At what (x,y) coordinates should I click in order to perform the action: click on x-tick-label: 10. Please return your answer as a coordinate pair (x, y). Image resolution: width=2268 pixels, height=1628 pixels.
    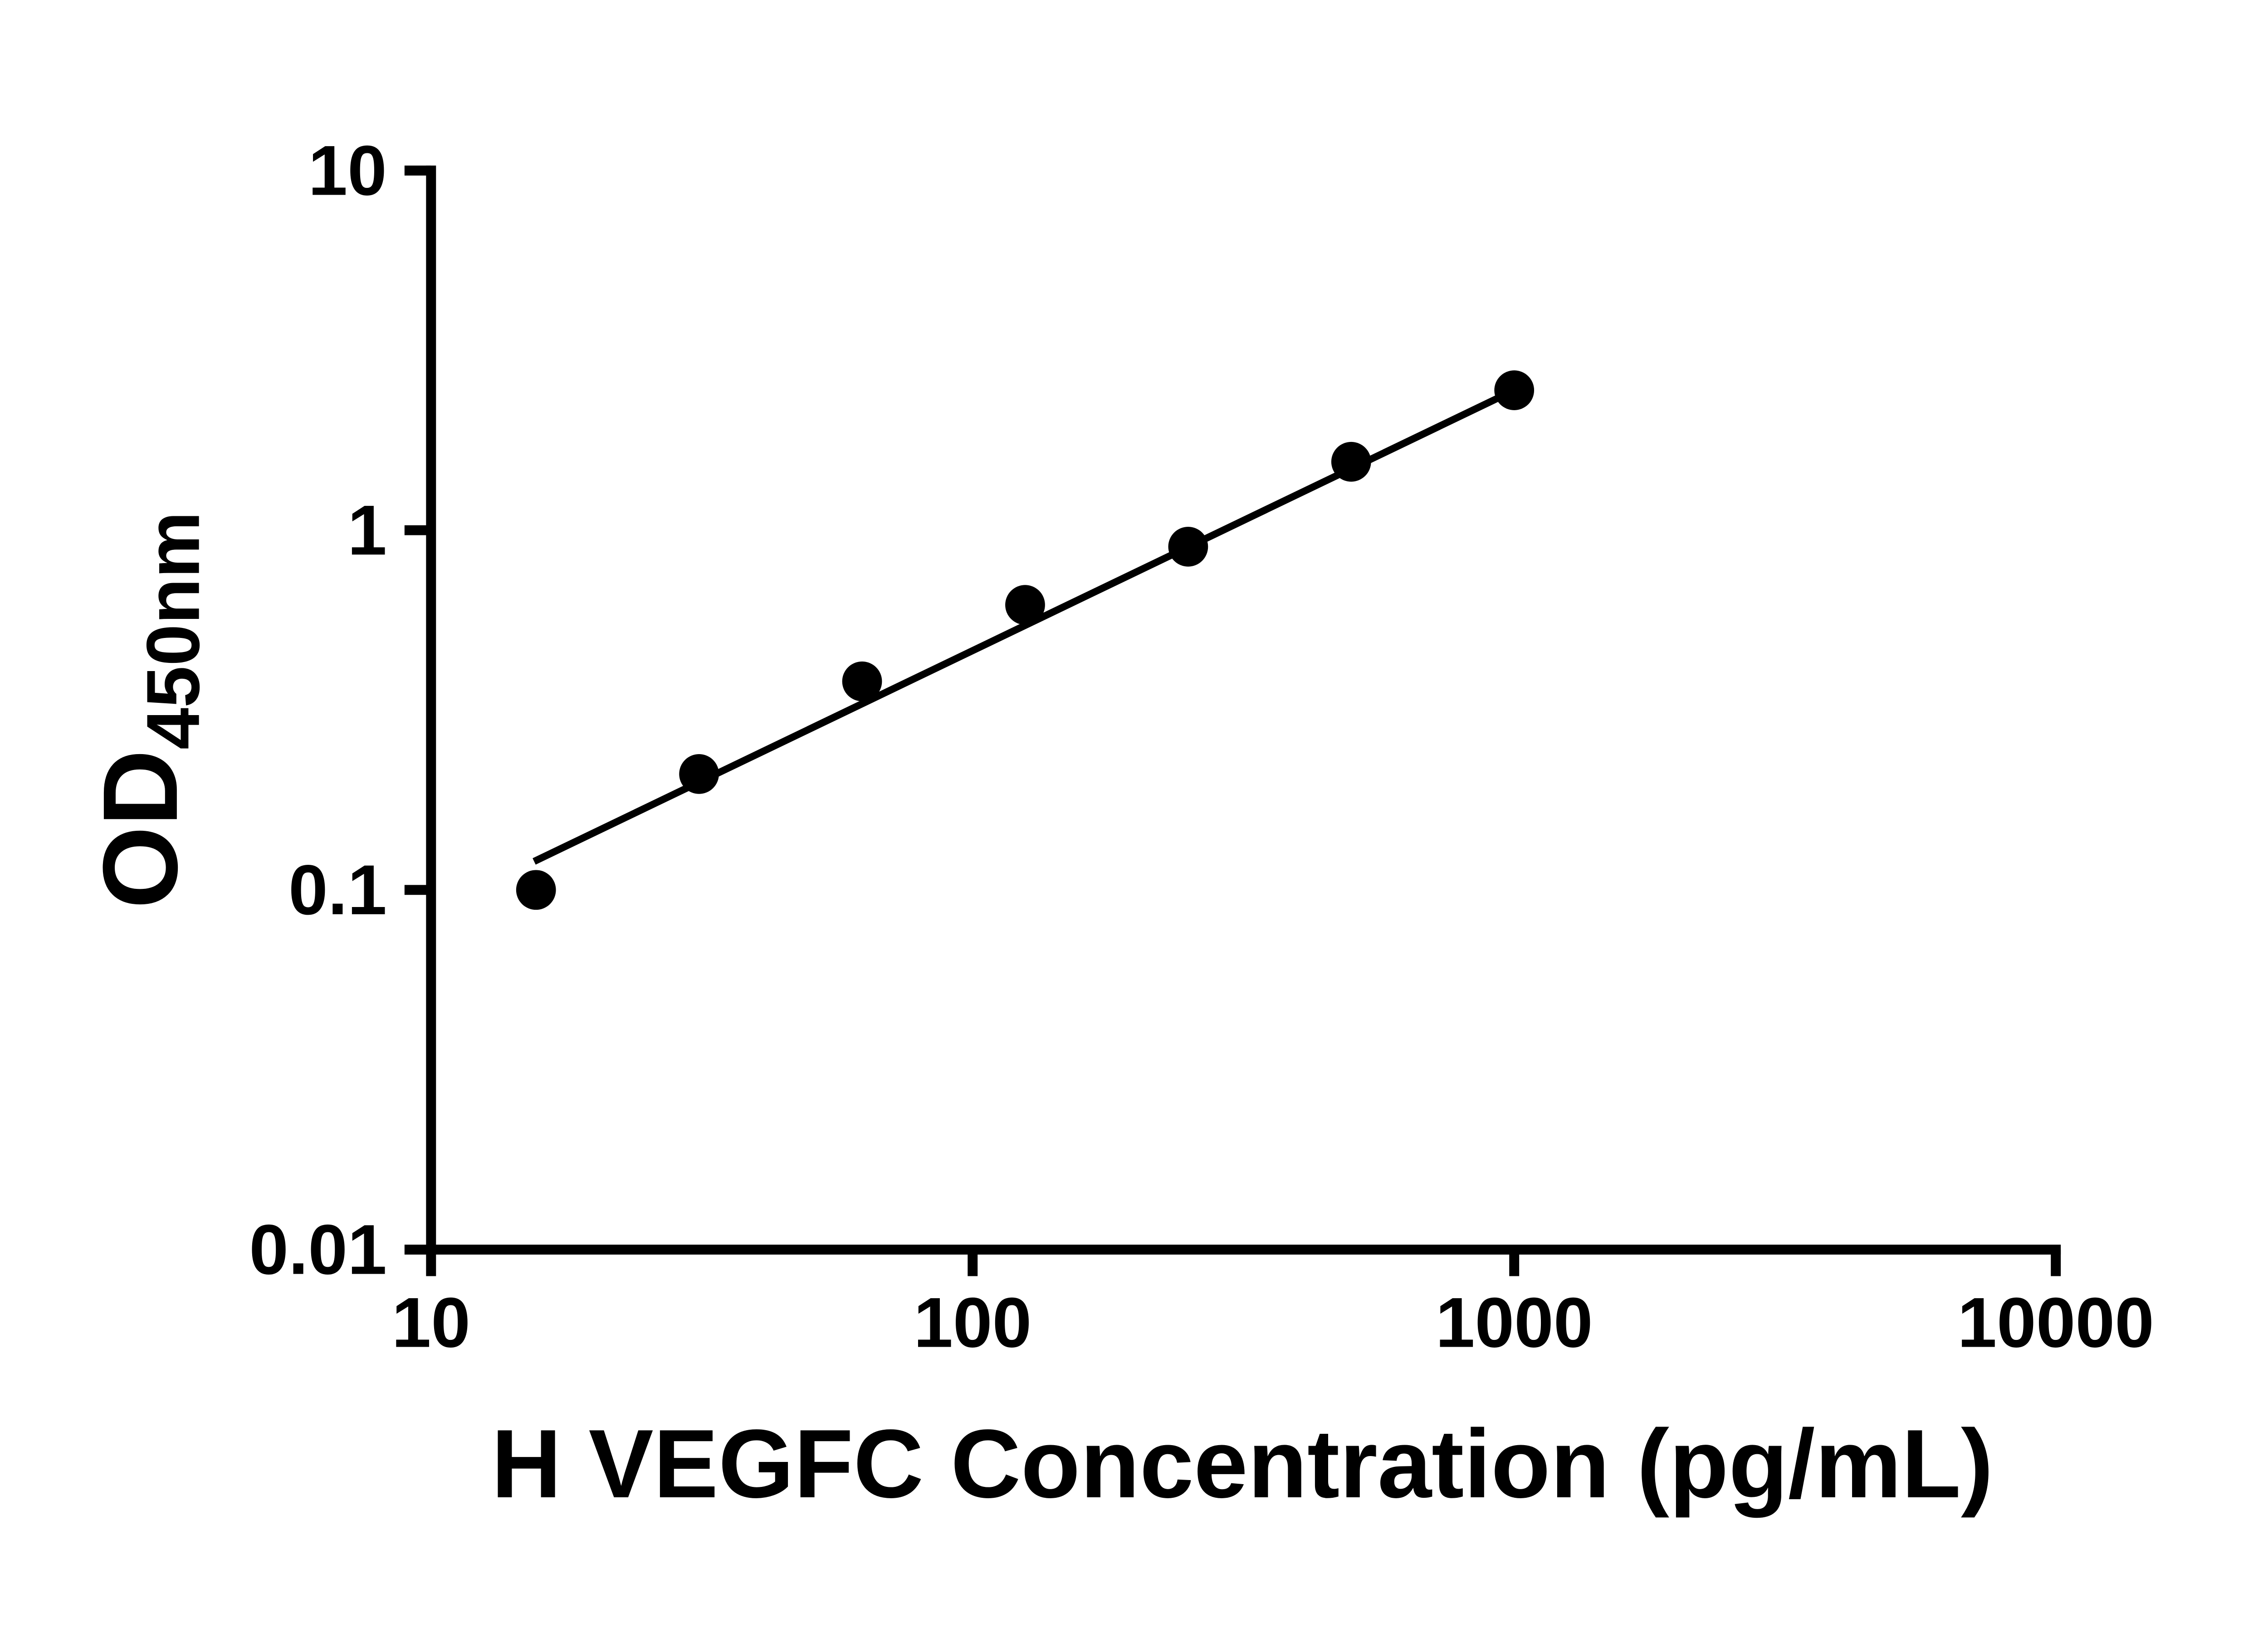
    Looking at the image, I should click on (431, 1322).